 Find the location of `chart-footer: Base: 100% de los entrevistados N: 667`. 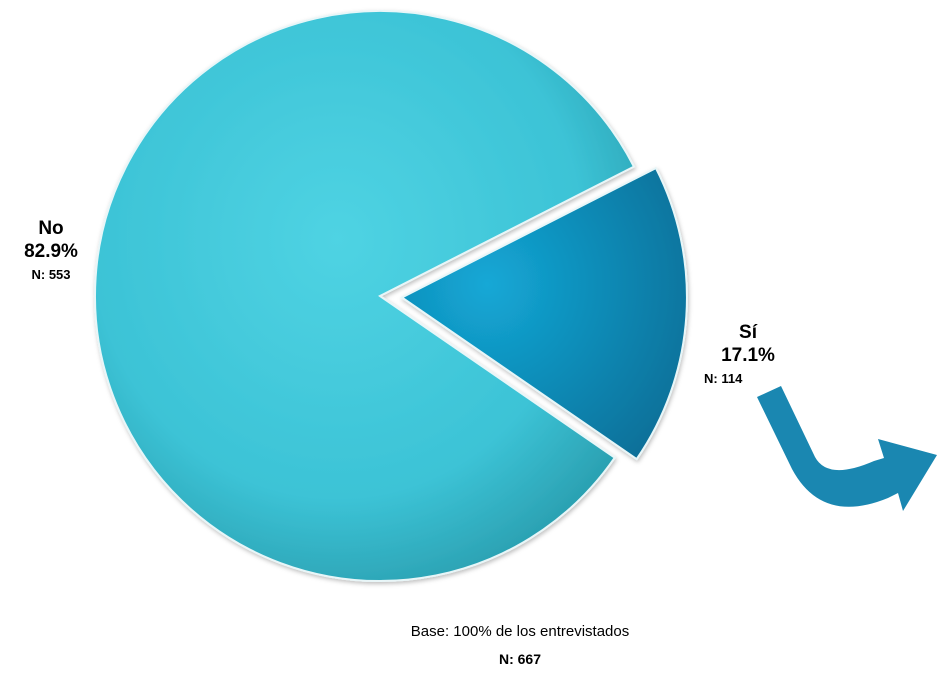

chart-footer: Base: 100% de los entrevistados N: 667 is located at coordinates (520, 646).